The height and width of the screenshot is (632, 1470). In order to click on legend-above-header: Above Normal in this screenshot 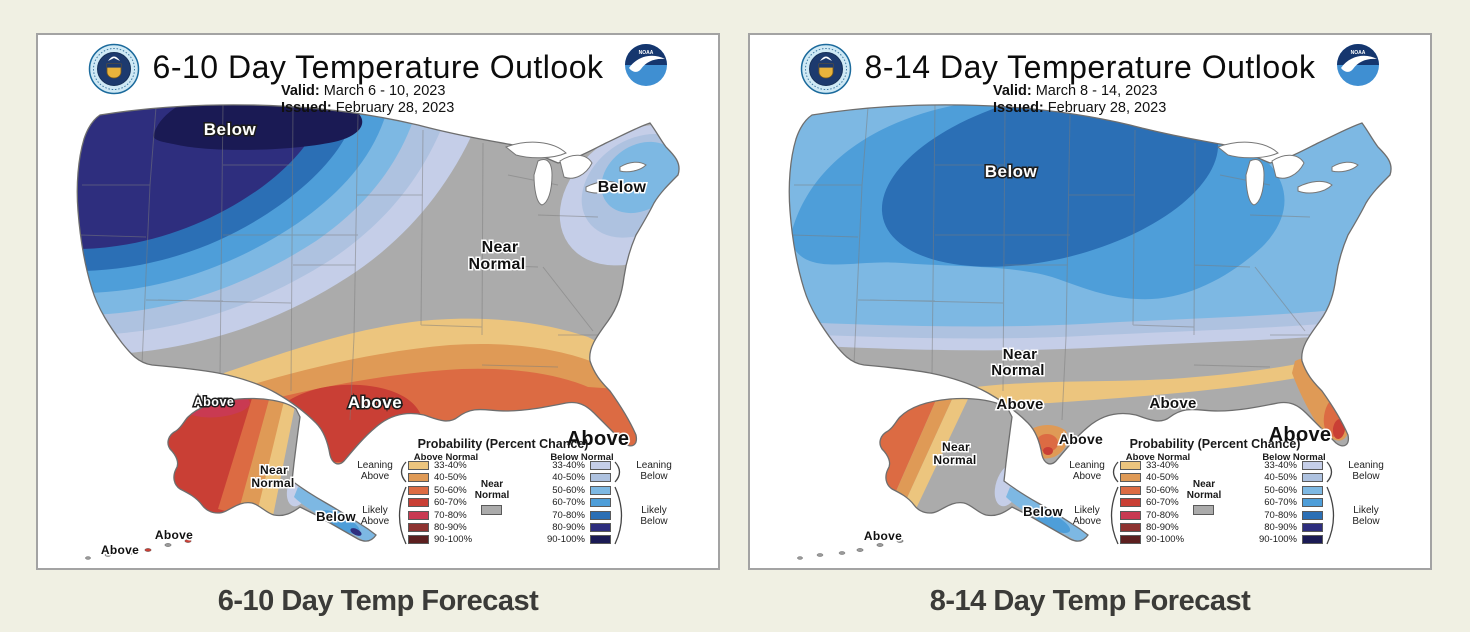, I will do `click(446, 457)`.